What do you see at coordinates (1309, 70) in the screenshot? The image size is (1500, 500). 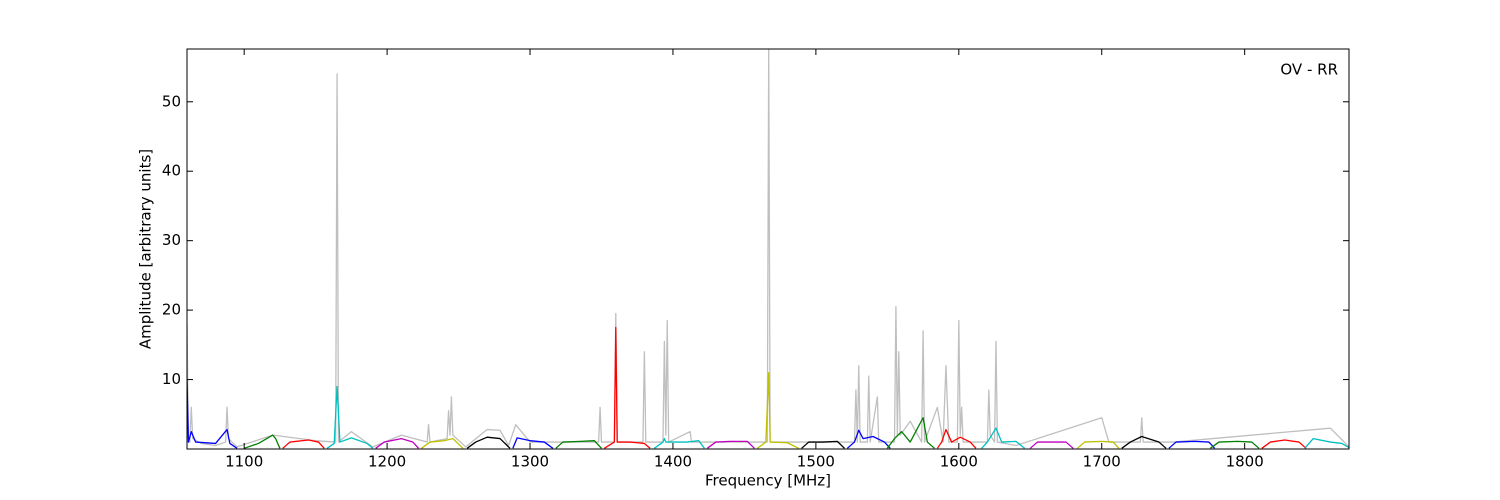 I see `annotation: OV - RR` at bounding box center [1309, 70].